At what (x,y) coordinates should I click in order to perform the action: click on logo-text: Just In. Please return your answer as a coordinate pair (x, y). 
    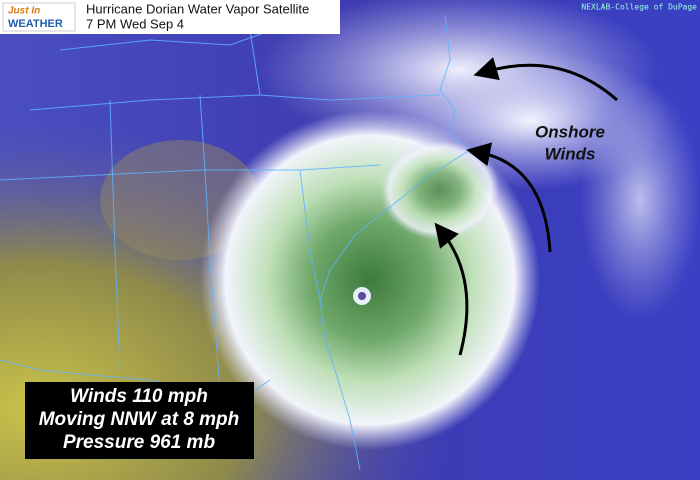
    Looking at the image, I should click on (24, 11).